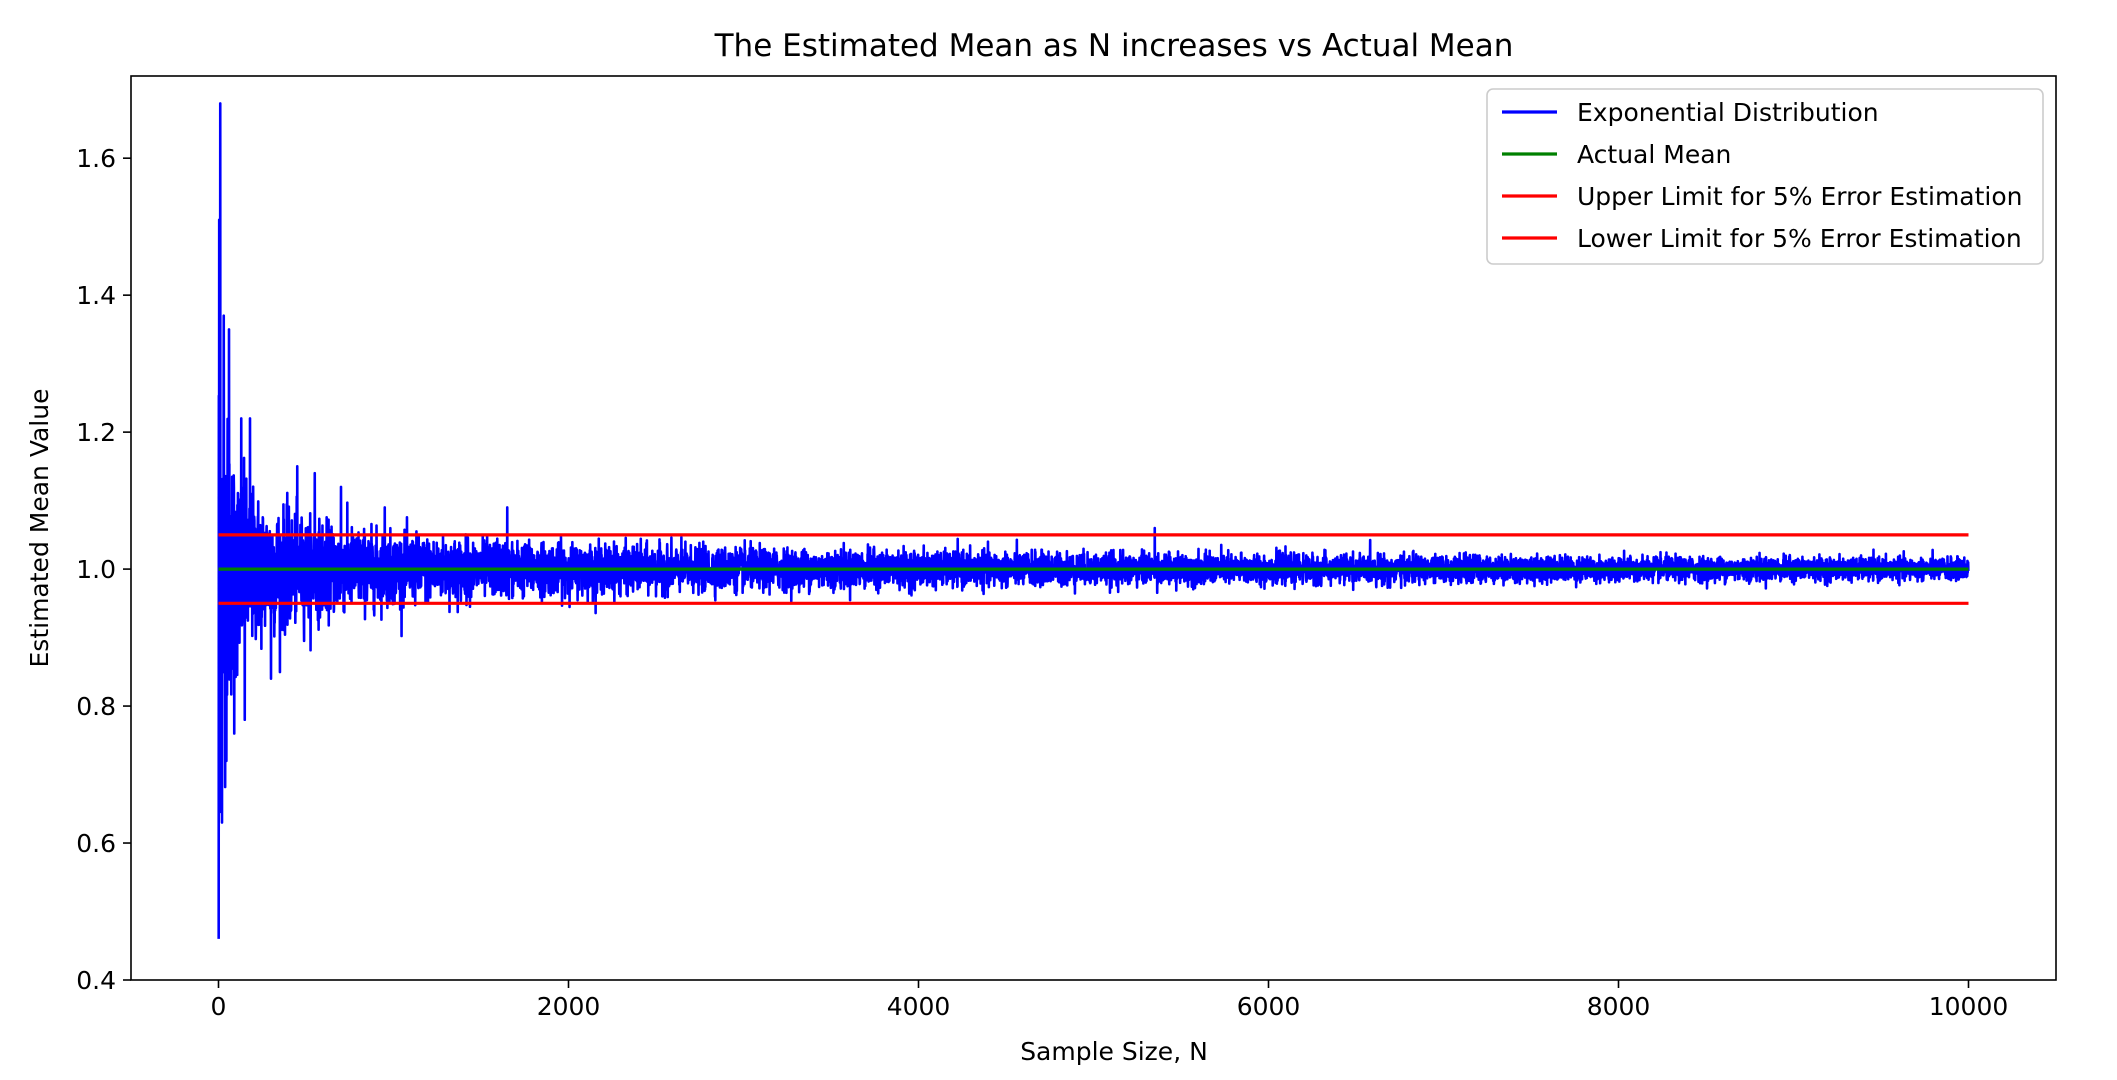 Image resolution: width=2117 pixels, height=1080 pixels. What do you see at coordinates (96, 843) in the screenshot?
I see `y-tick-label: 0.6` at bounding box center [96, 843].